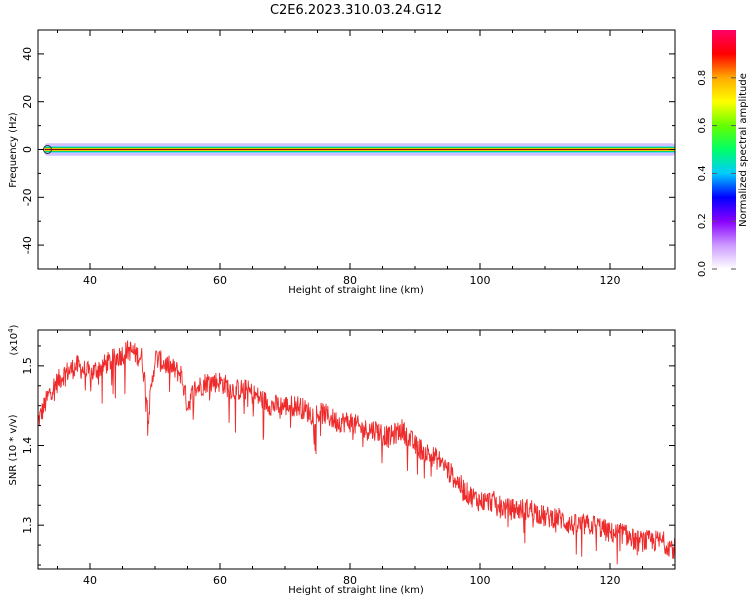 The width and height of the screenshot is (750, 600). I want to click on spectral-band, so click(359, 149).